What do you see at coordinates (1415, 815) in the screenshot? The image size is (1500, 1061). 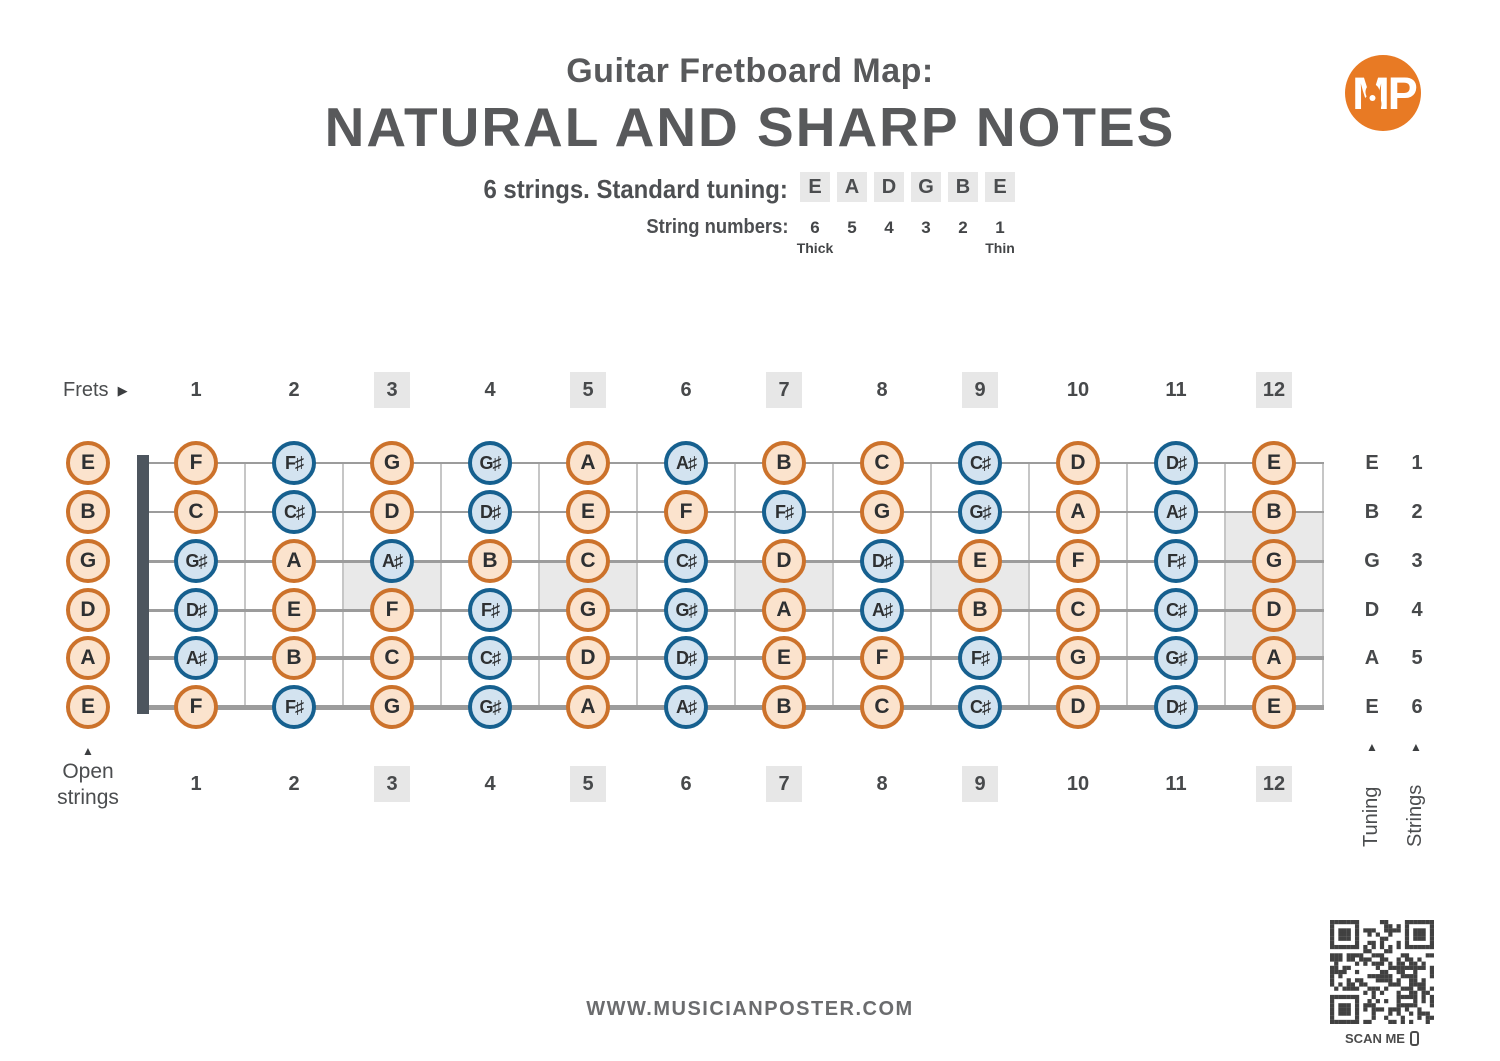 I see `strings-column-label: Strings` at bounding box center [1415, 815].